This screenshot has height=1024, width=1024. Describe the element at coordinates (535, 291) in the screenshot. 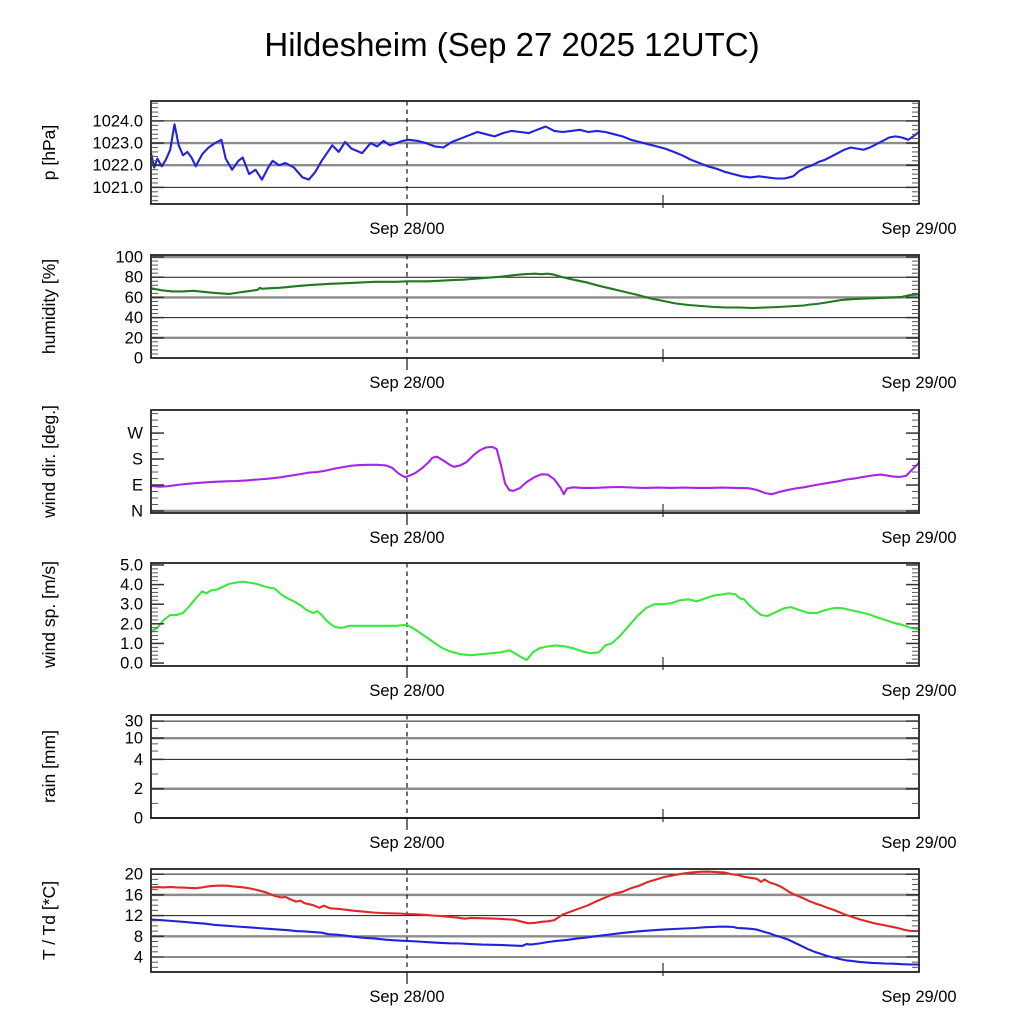

I see `series-relative_humidity` at that location.